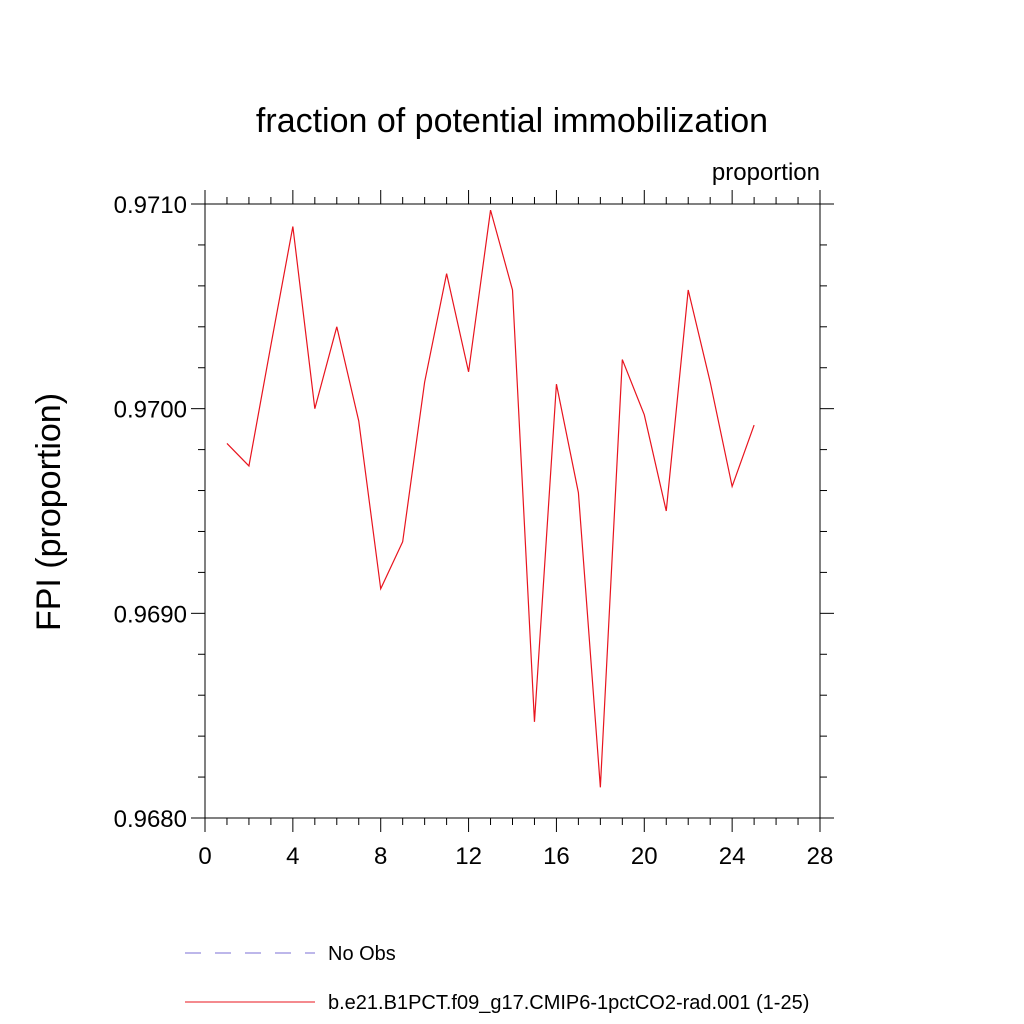 The image size is (1024, 1024). I want to click on chart-title: fraction of potential immobilization, so click(512, 121).